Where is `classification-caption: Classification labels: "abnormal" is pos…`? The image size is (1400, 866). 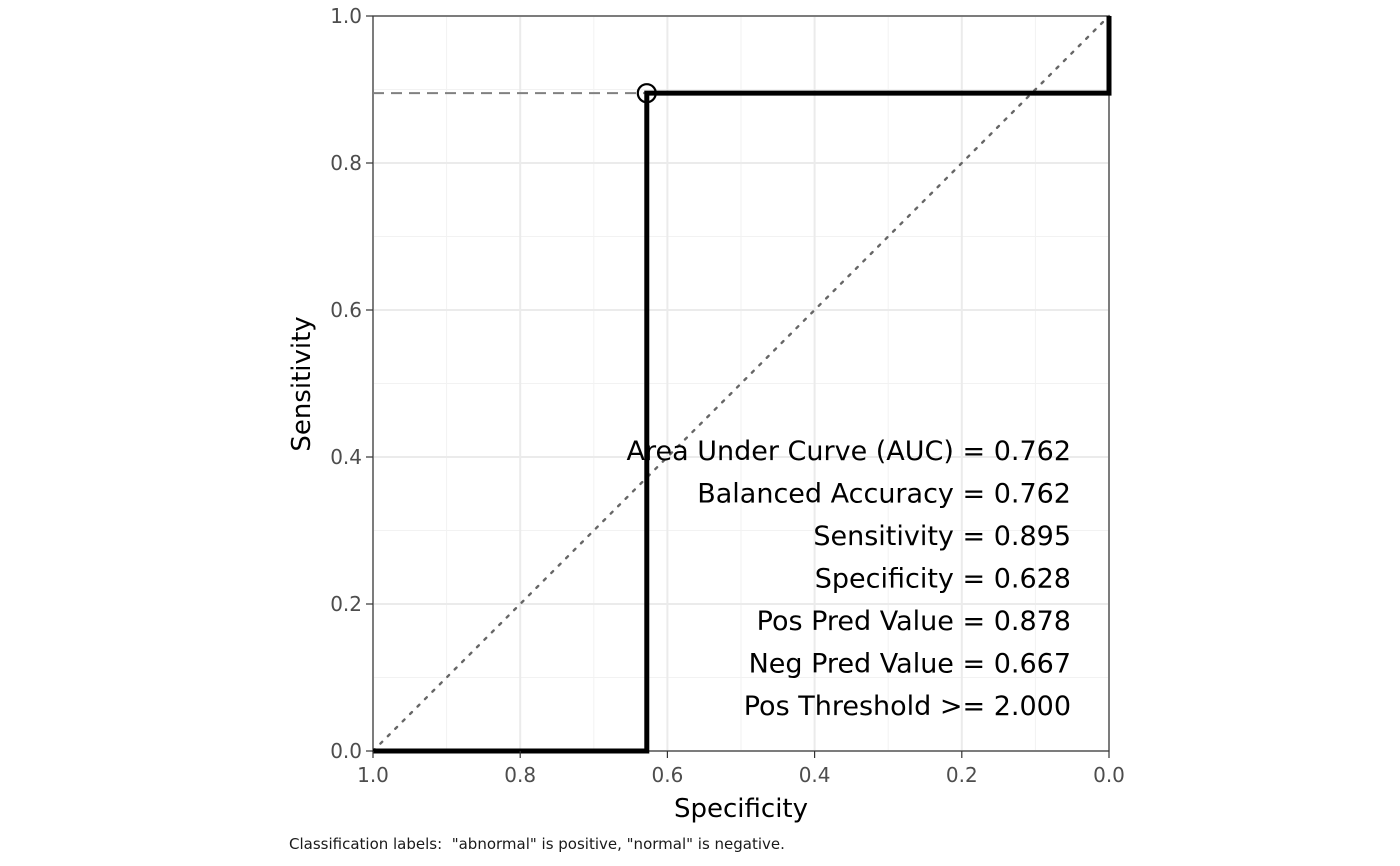 classification-caption: Classification labels: "abnormal" is pos… is located at coordinates (537, 844).